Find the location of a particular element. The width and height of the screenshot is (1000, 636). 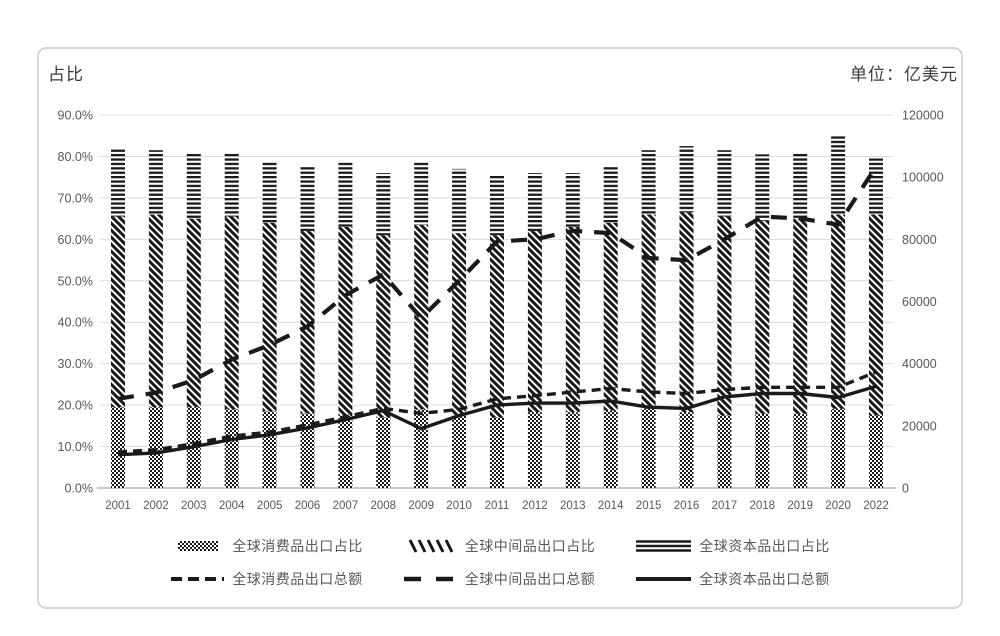

line-series-solid is located at coordinates (497, 420).